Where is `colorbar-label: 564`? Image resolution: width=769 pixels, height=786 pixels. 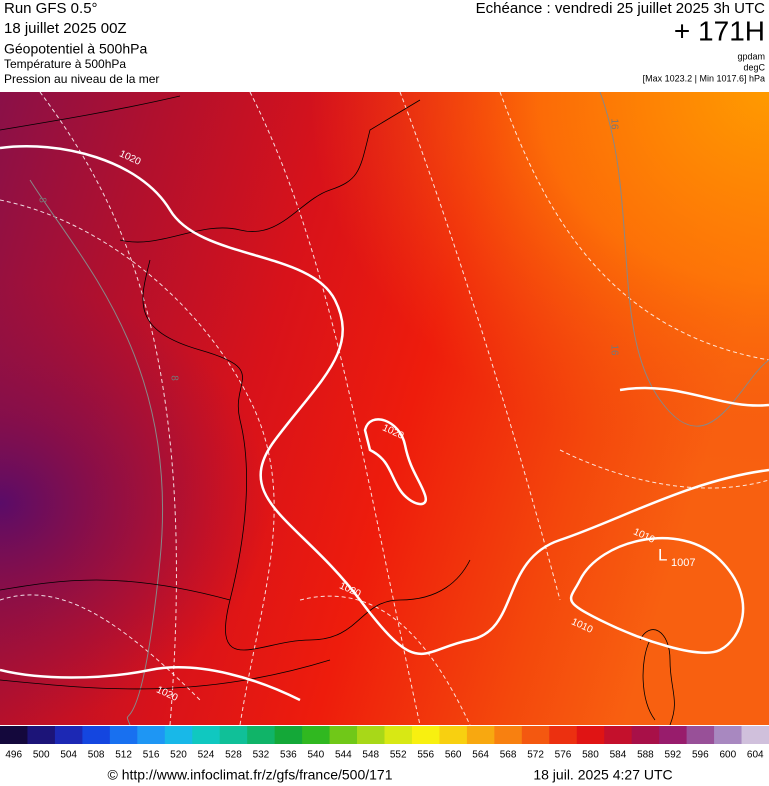 colorbar-label: 564 is located at coordinates (480, 755).